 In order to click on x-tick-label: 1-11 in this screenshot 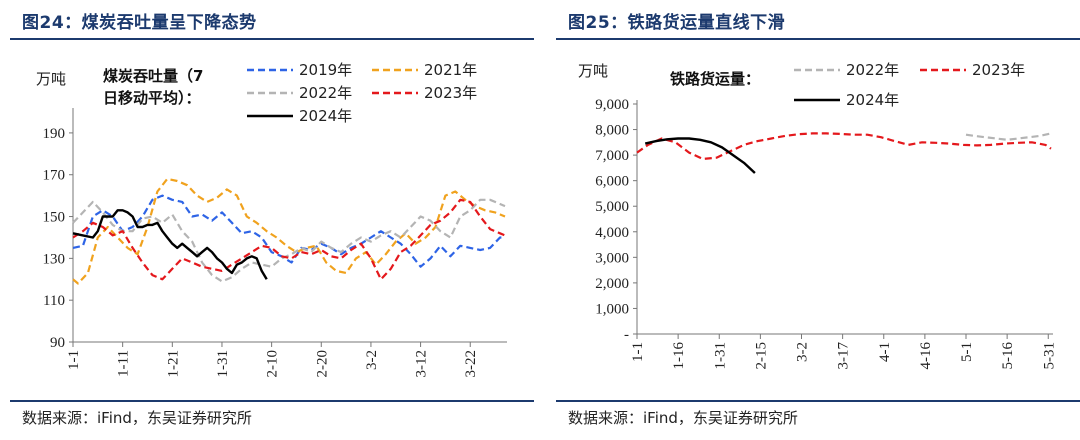, I will do `click(124, 363)`.